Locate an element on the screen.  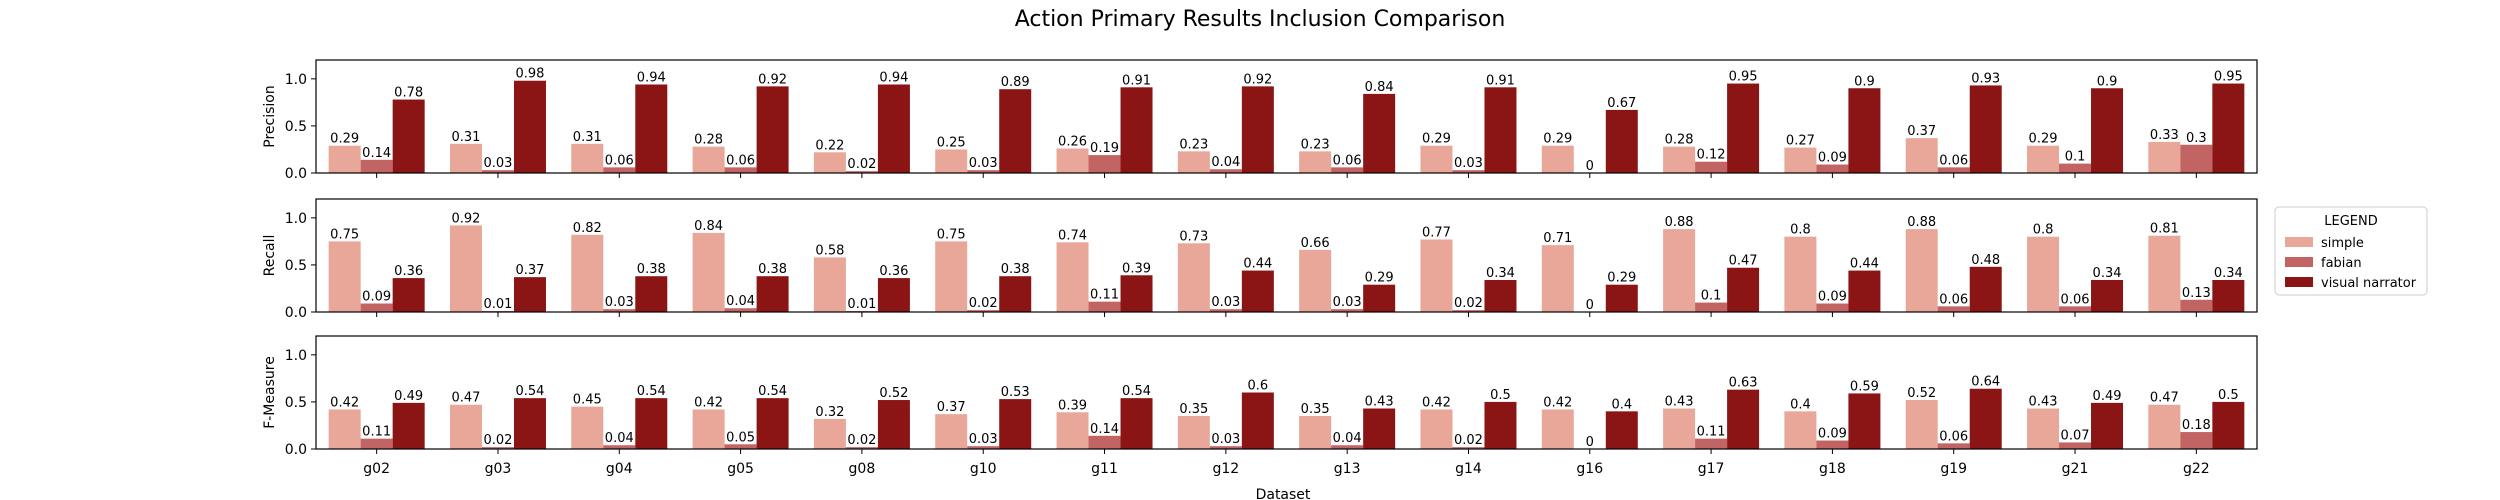
data-label-precision-simple-g10: 0.25 is located at coordinates (951, 142).